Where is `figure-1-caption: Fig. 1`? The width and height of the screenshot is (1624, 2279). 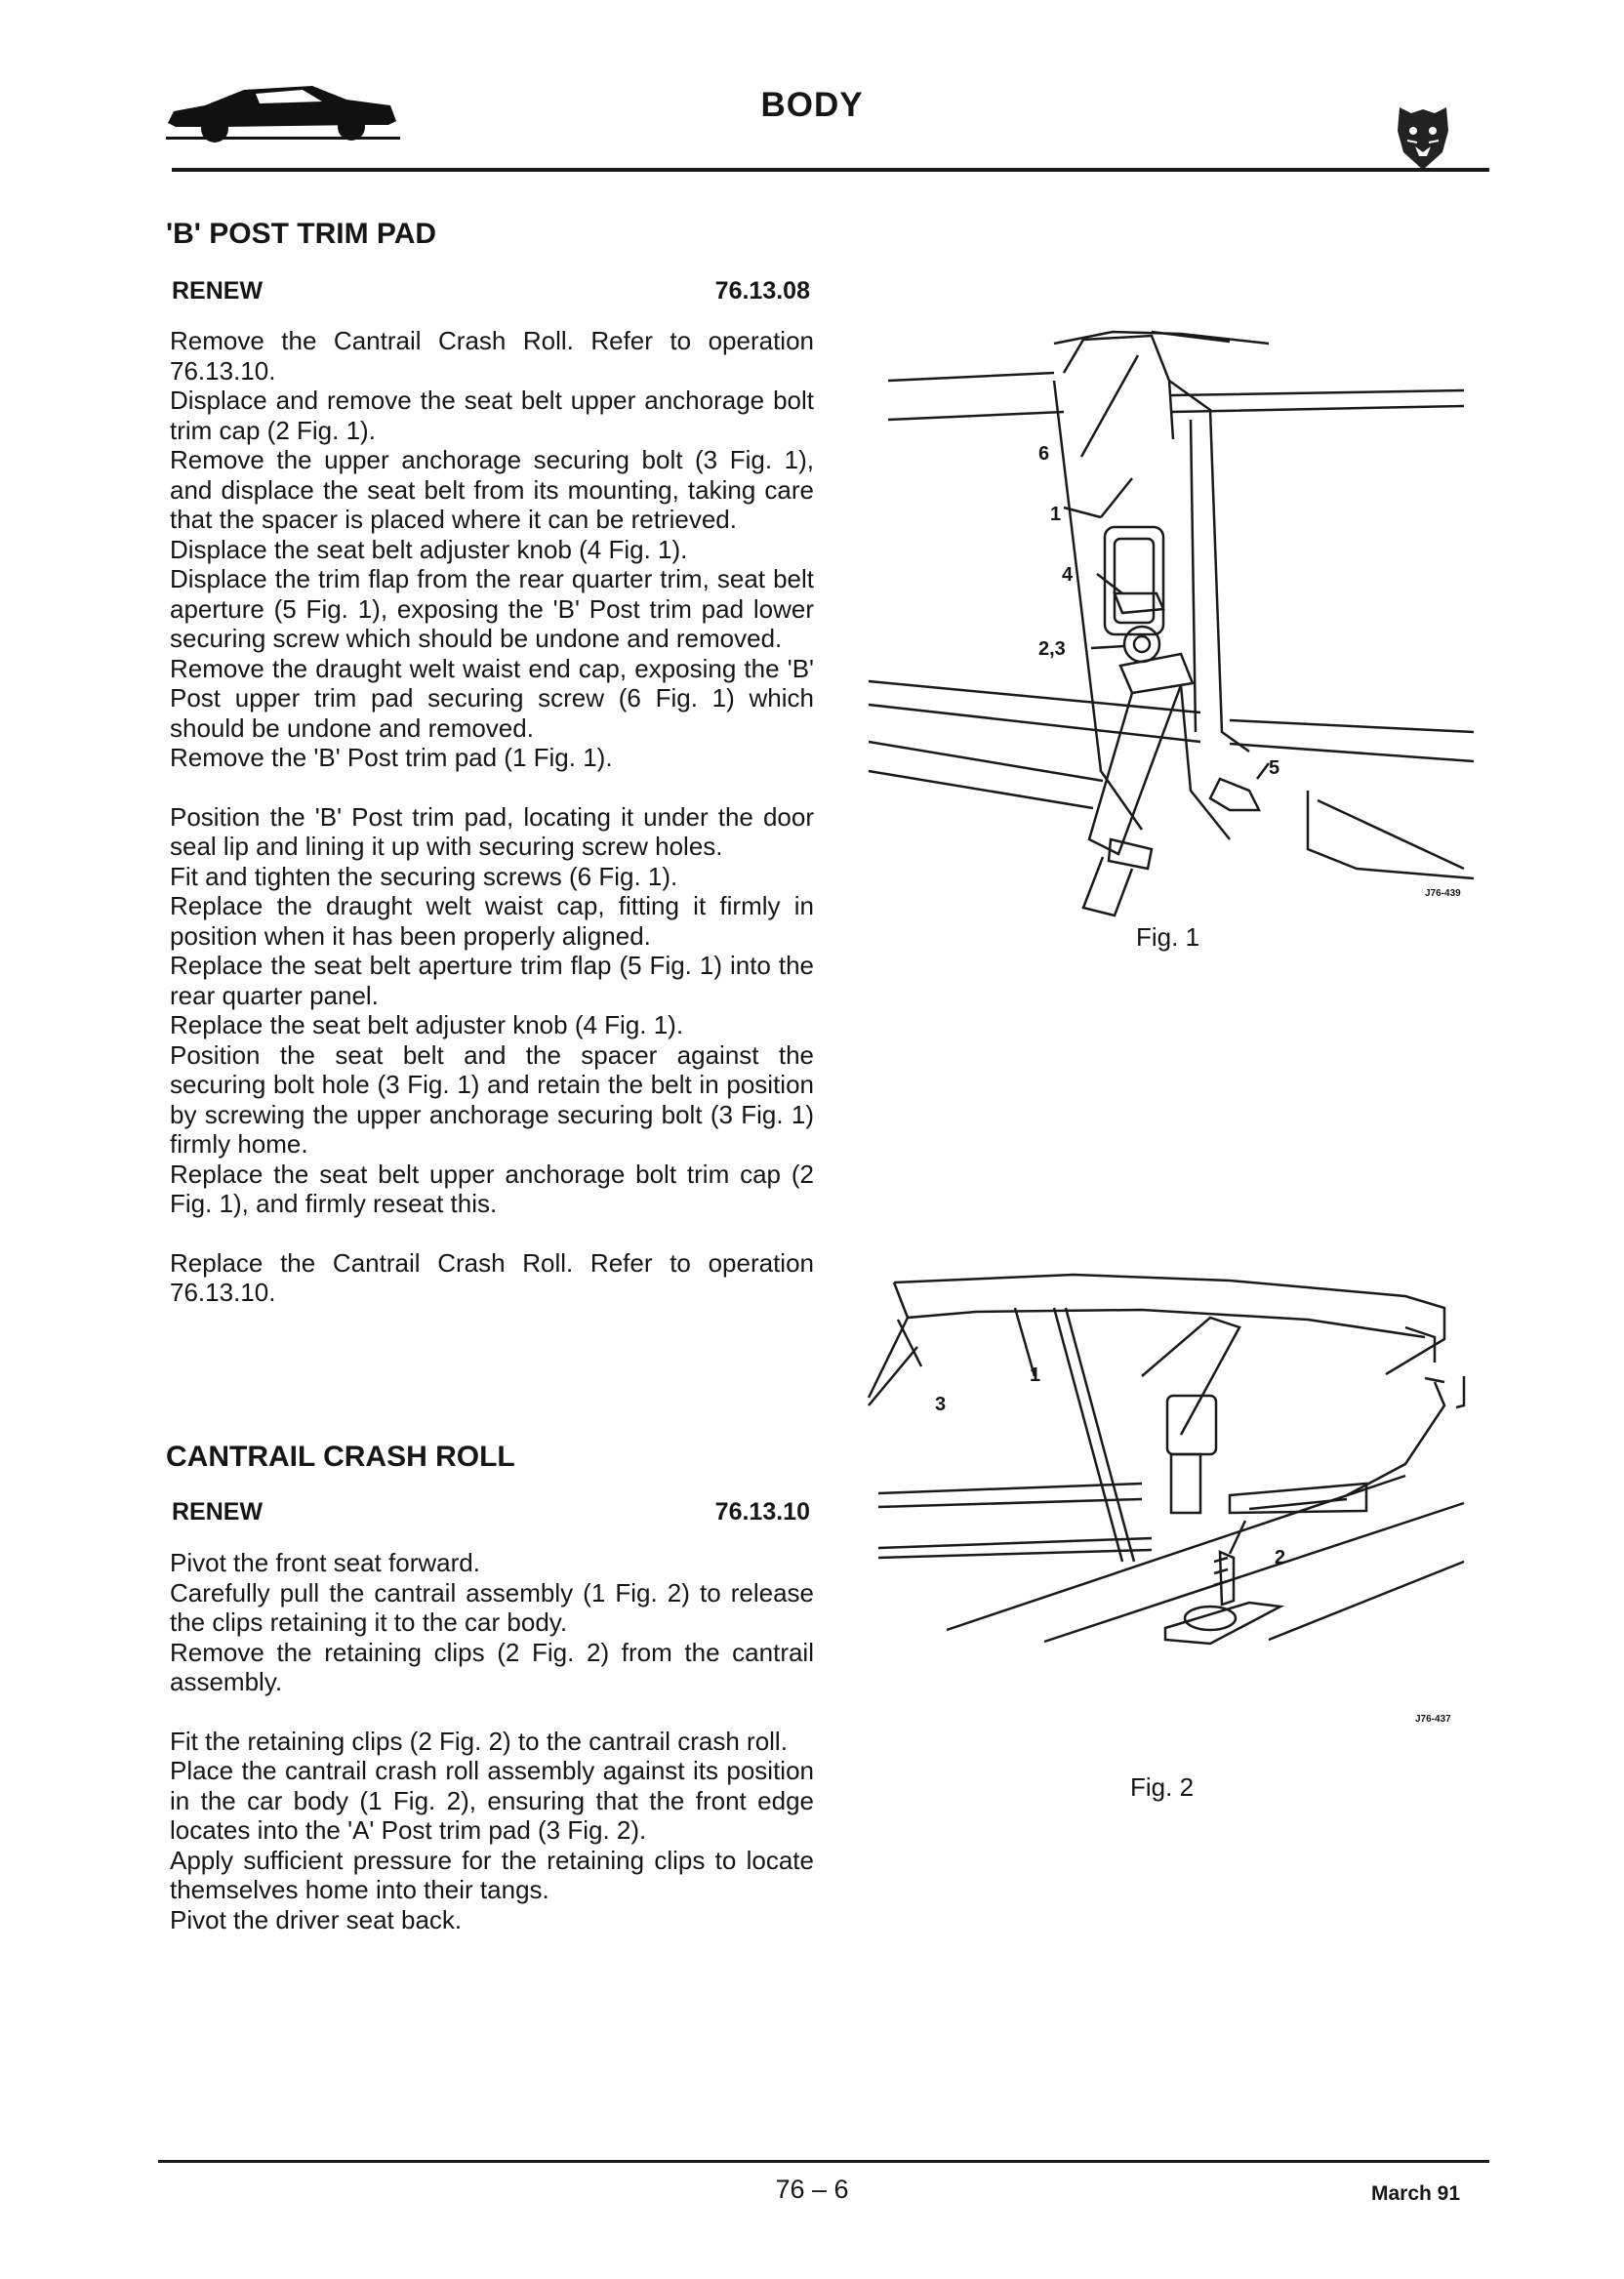
figure-1-caption: Fig. 1 is located at coordinates (1168, 937).